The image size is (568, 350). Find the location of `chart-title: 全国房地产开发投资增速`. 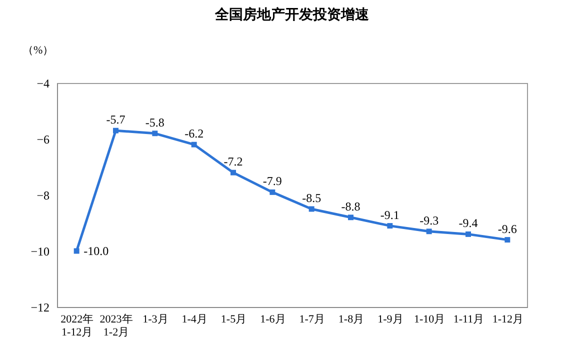

chart-title: 全国房地产开发投资增速 is located at coordinates (292, 14).